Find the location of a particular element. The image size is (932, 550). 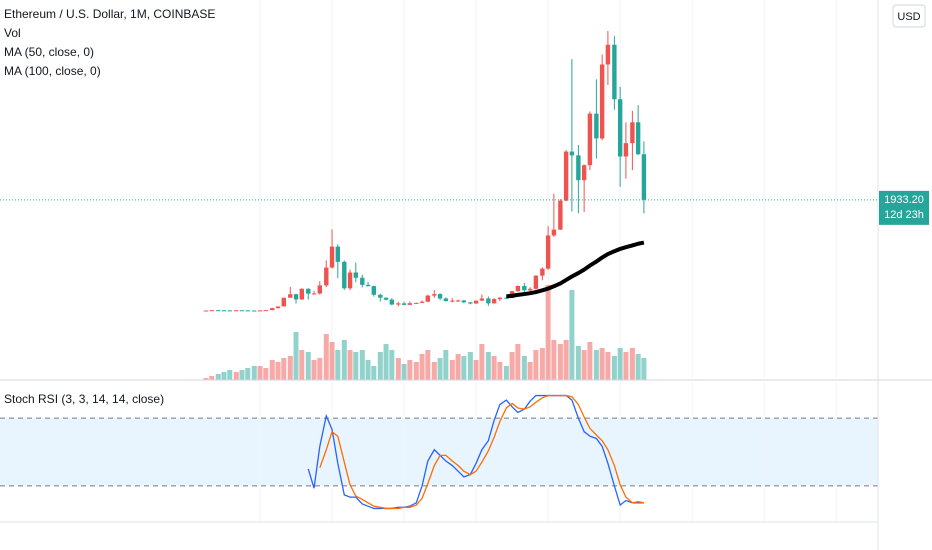

overlays: 1933.20 12d 23h is located at coordinates (904, 207).